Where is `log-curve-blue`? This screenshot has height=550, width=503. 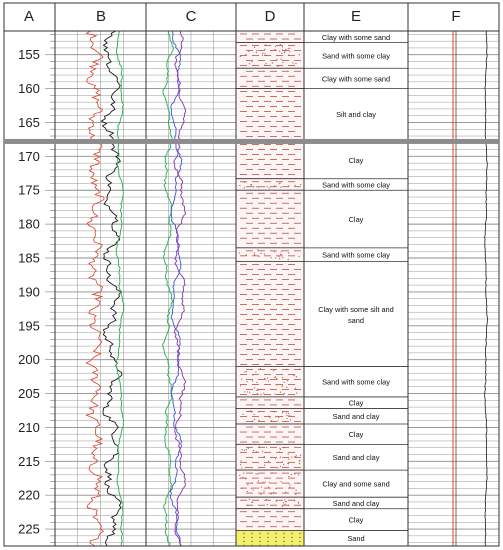
log-curve-blue is located at coordinates (176, 288).